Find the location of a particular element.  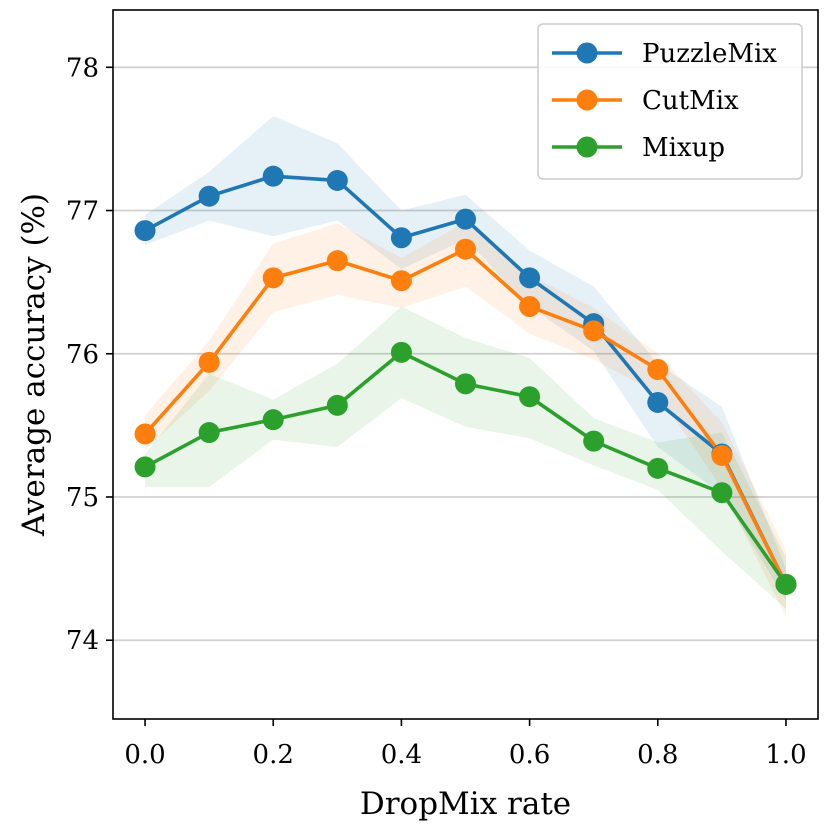

y-tick-label-0: 74 is located at coordinates (82, 641).